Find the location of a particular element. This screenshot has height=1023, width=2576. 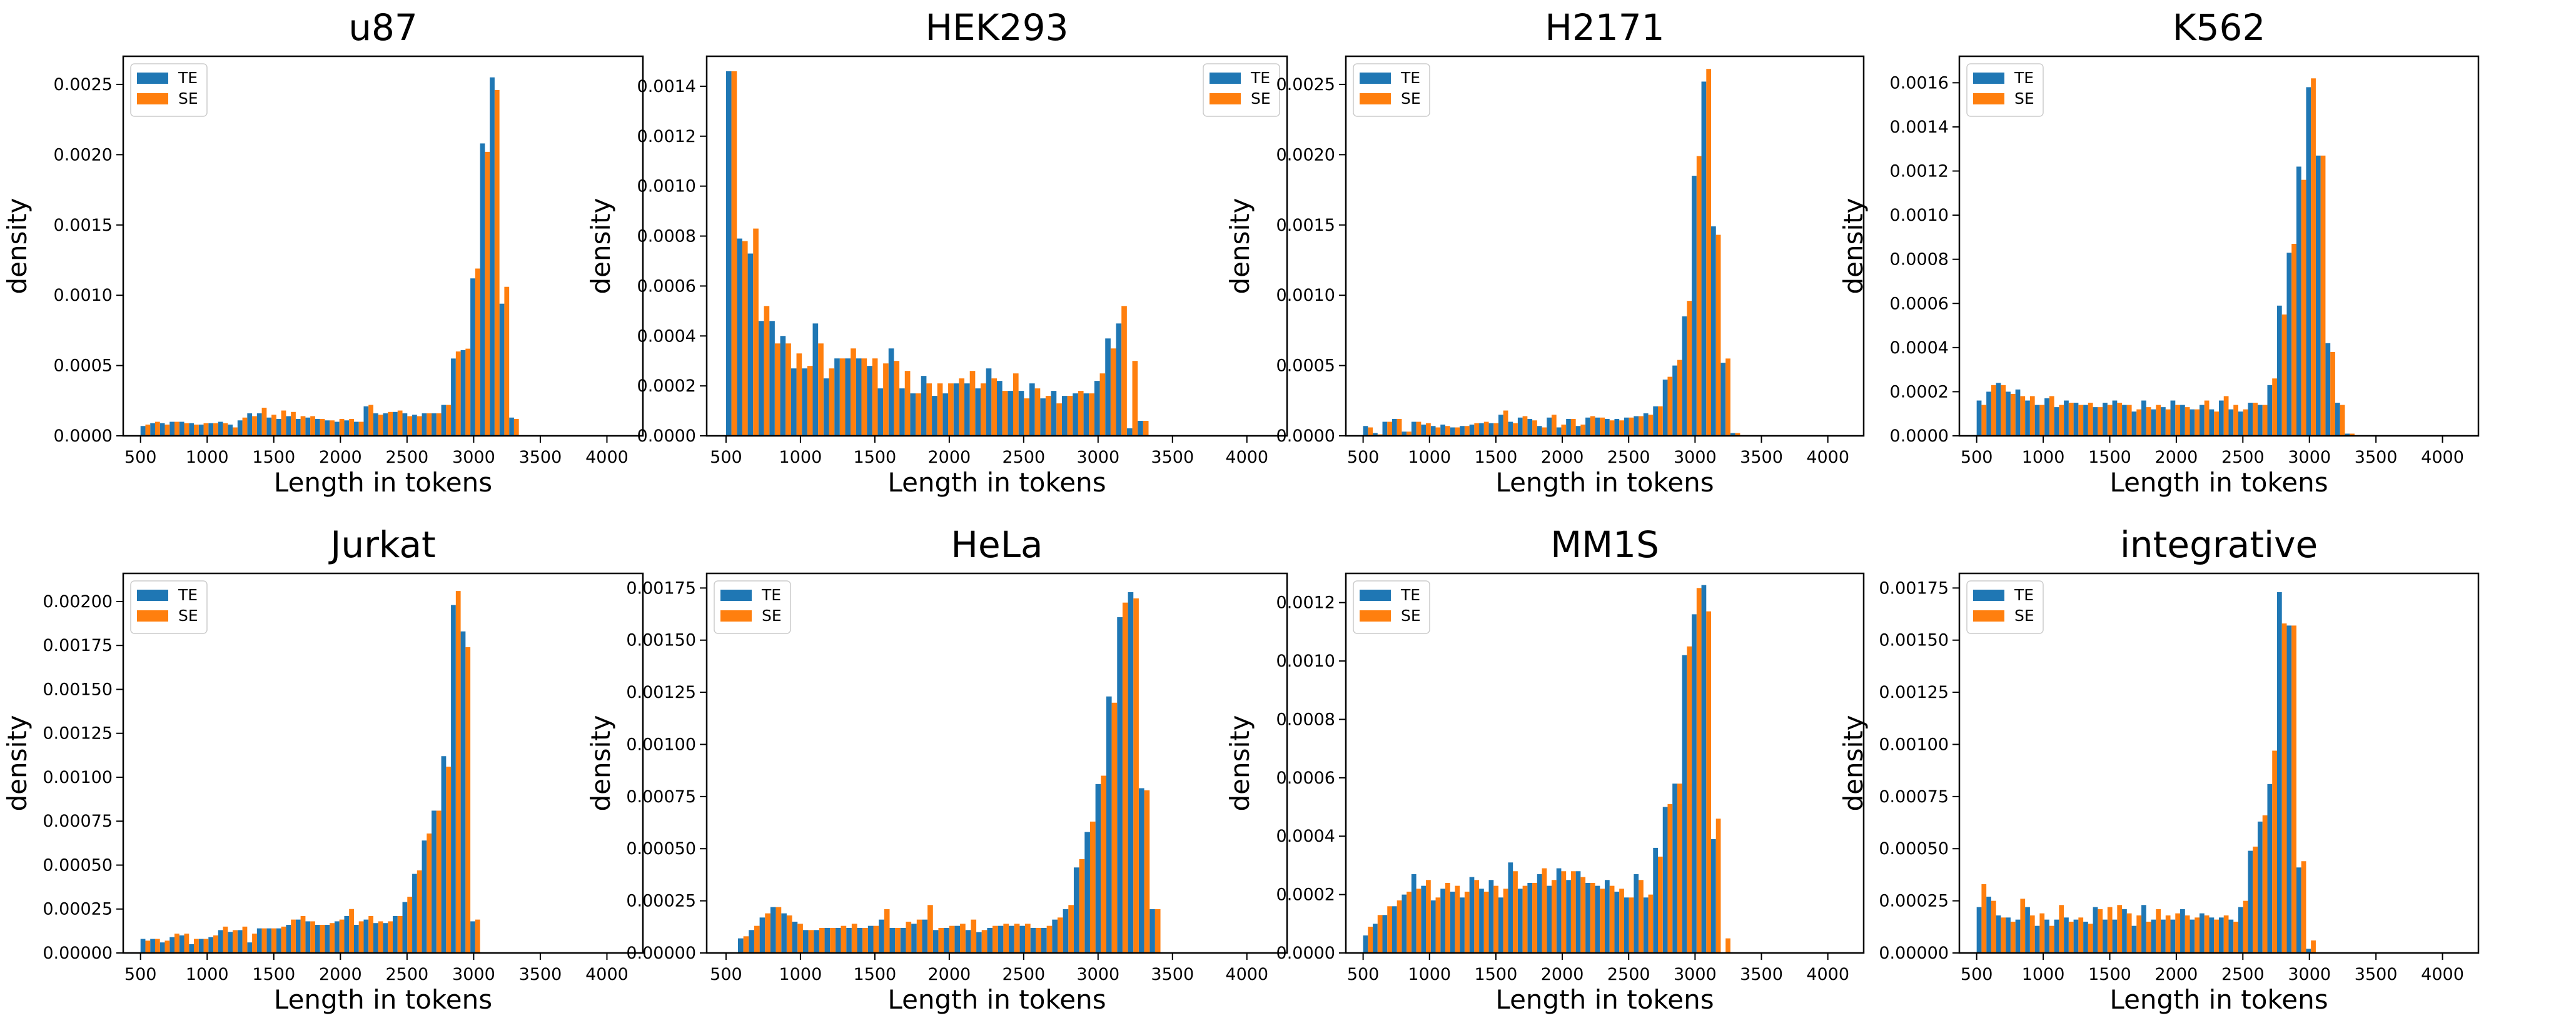

y-tick-label: 0.0000 is located at coordinates (1306, 436).